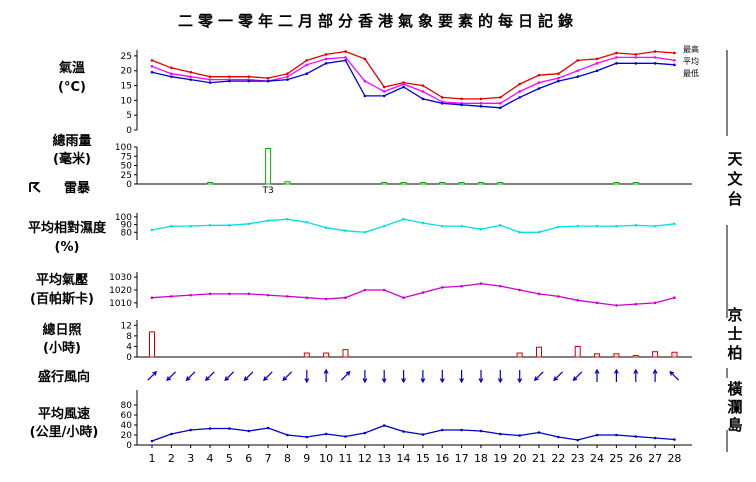 Image resolution: width=756 pixels, height=482 pixels. Describe the element at coordinates (127, 226) in the screenshot. I see `rh-y-tick-label: 90` at that location.